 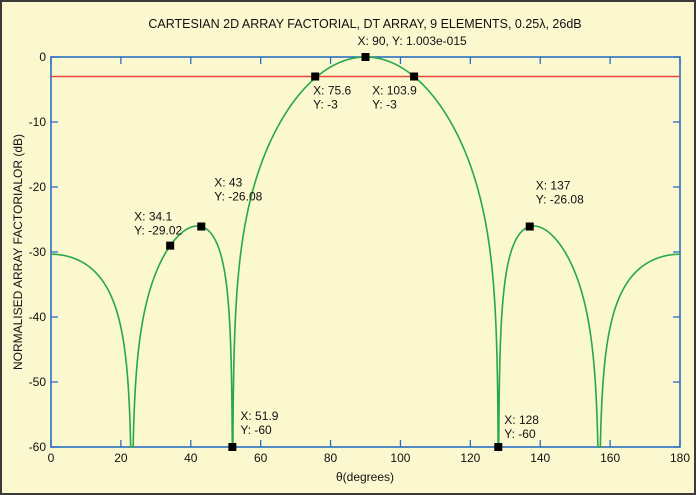 What do you see at coordinates (121, 458) in the screenshot?
I see `x-tick-label: 20` at bounding box center [121, 458].